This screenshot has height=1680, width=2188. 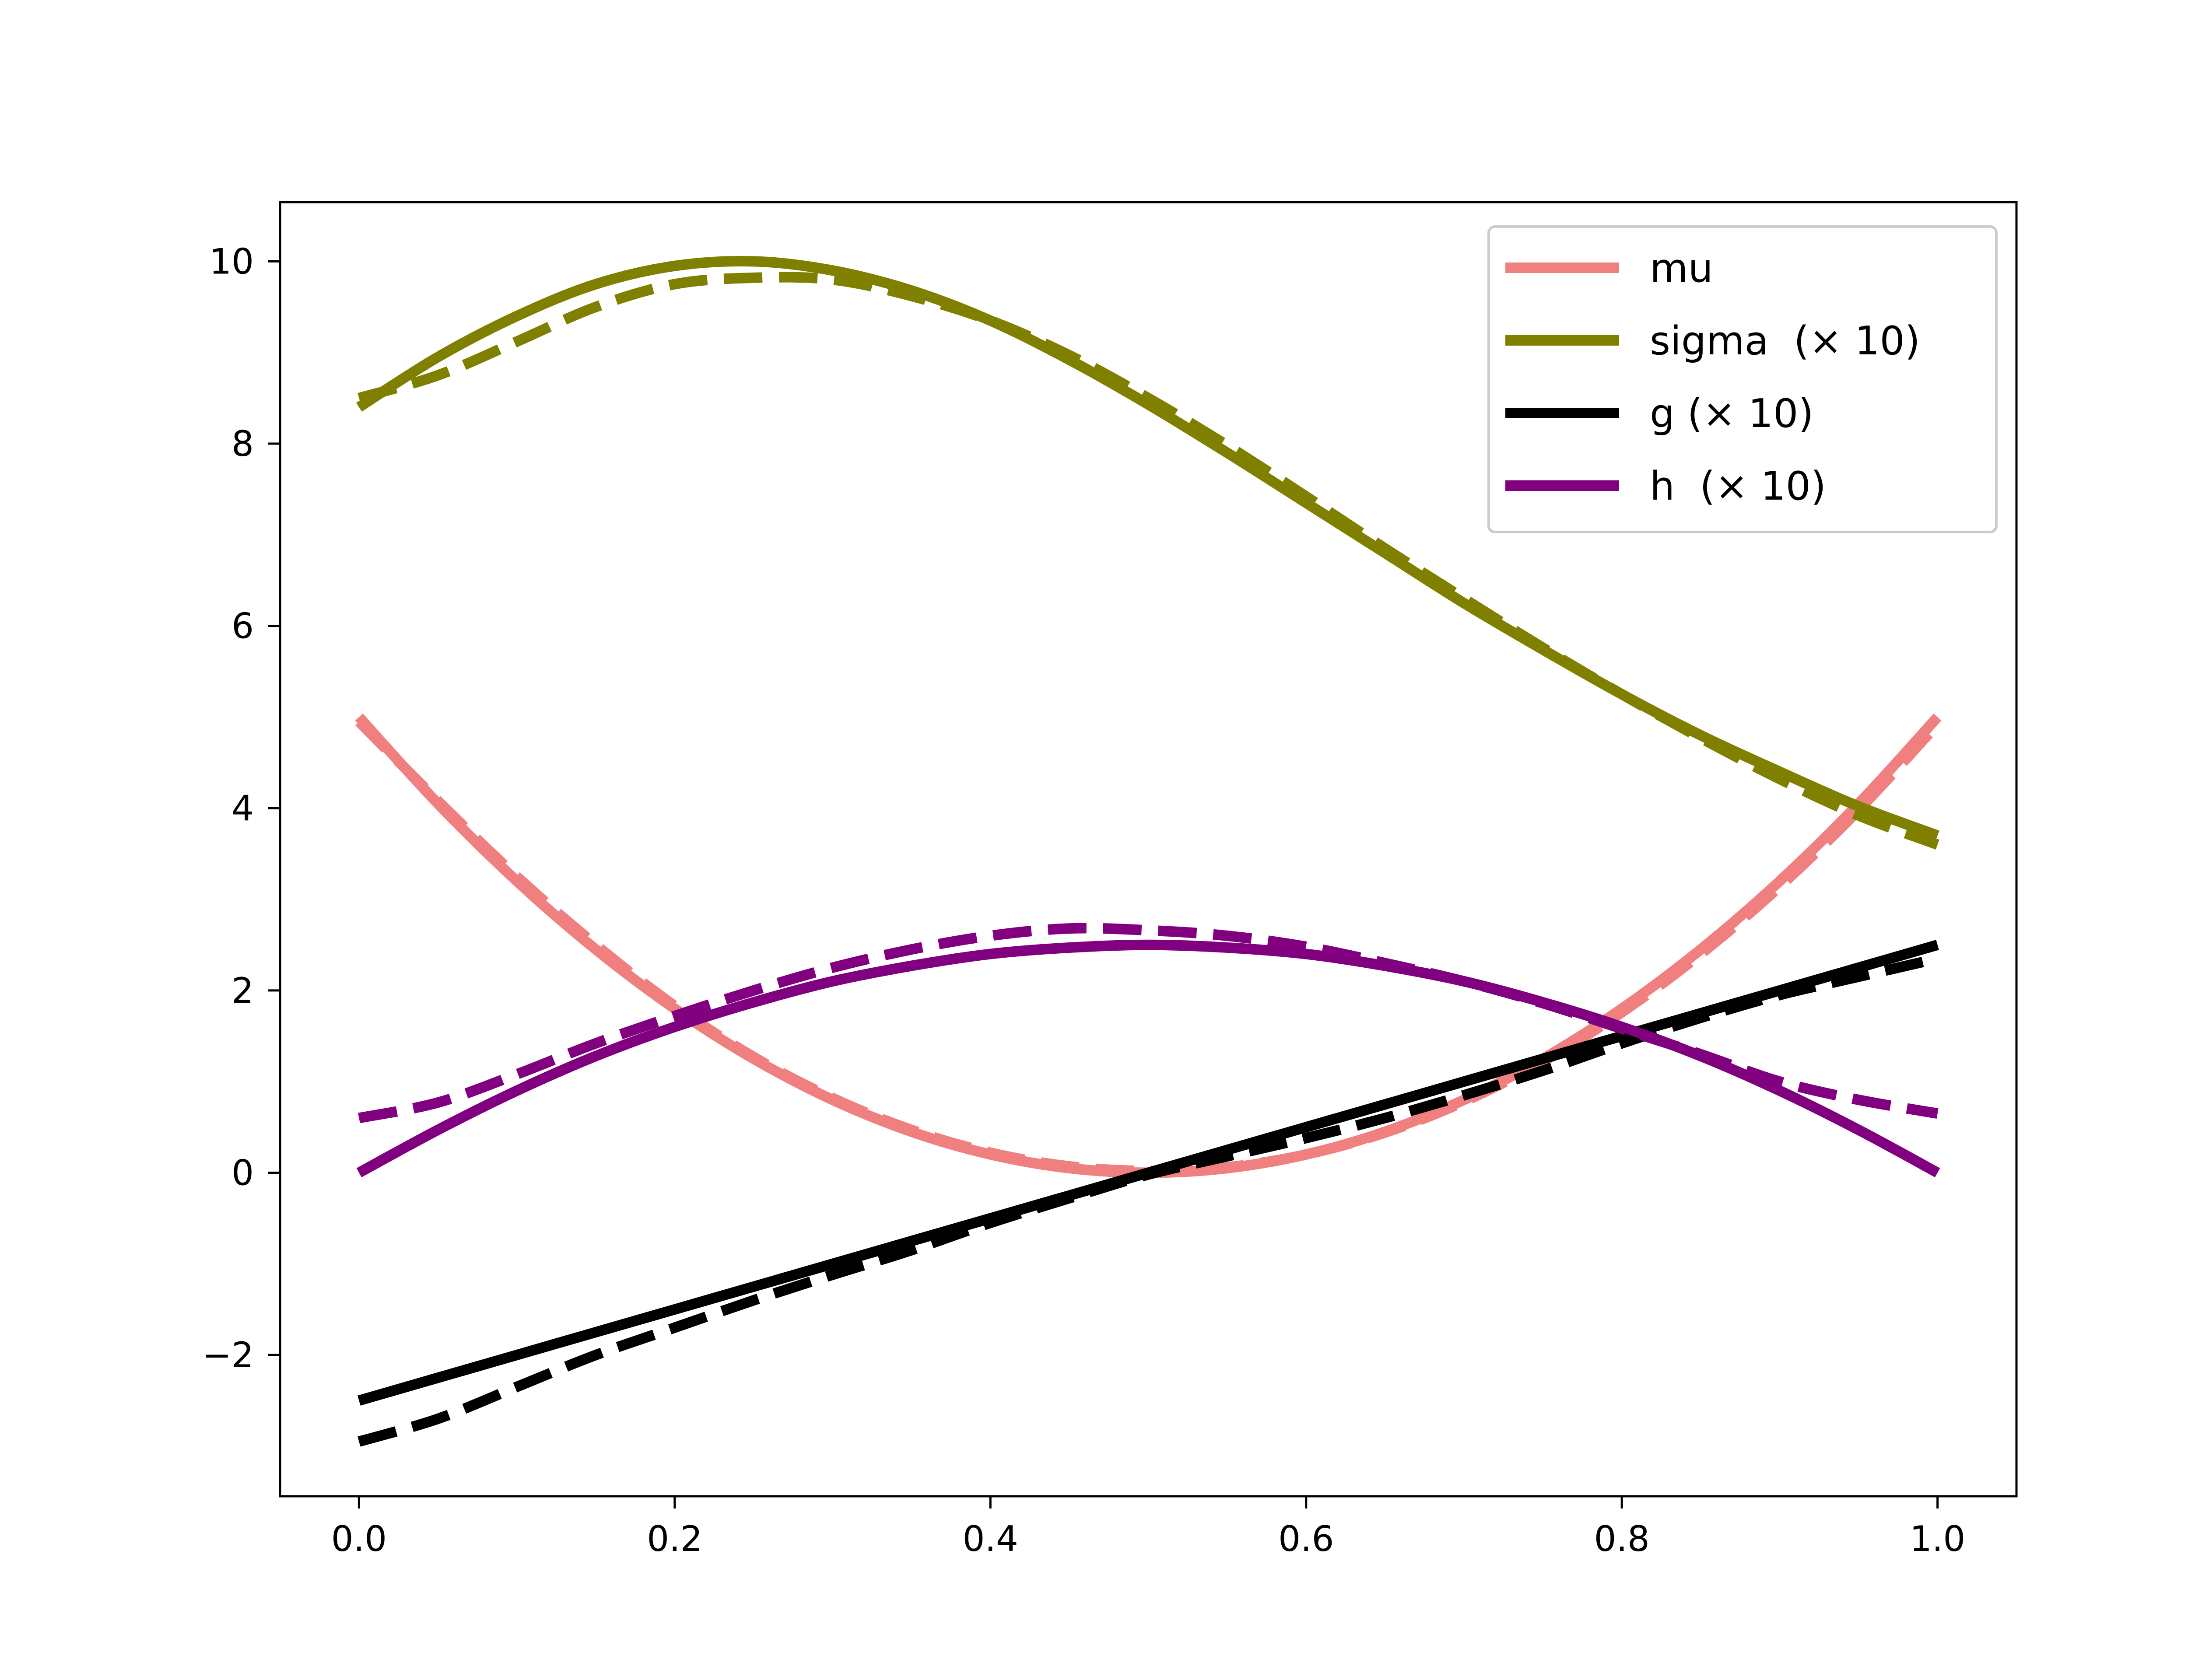 I want to click on y-tick-label: −2, so click(x=228, y=1355).